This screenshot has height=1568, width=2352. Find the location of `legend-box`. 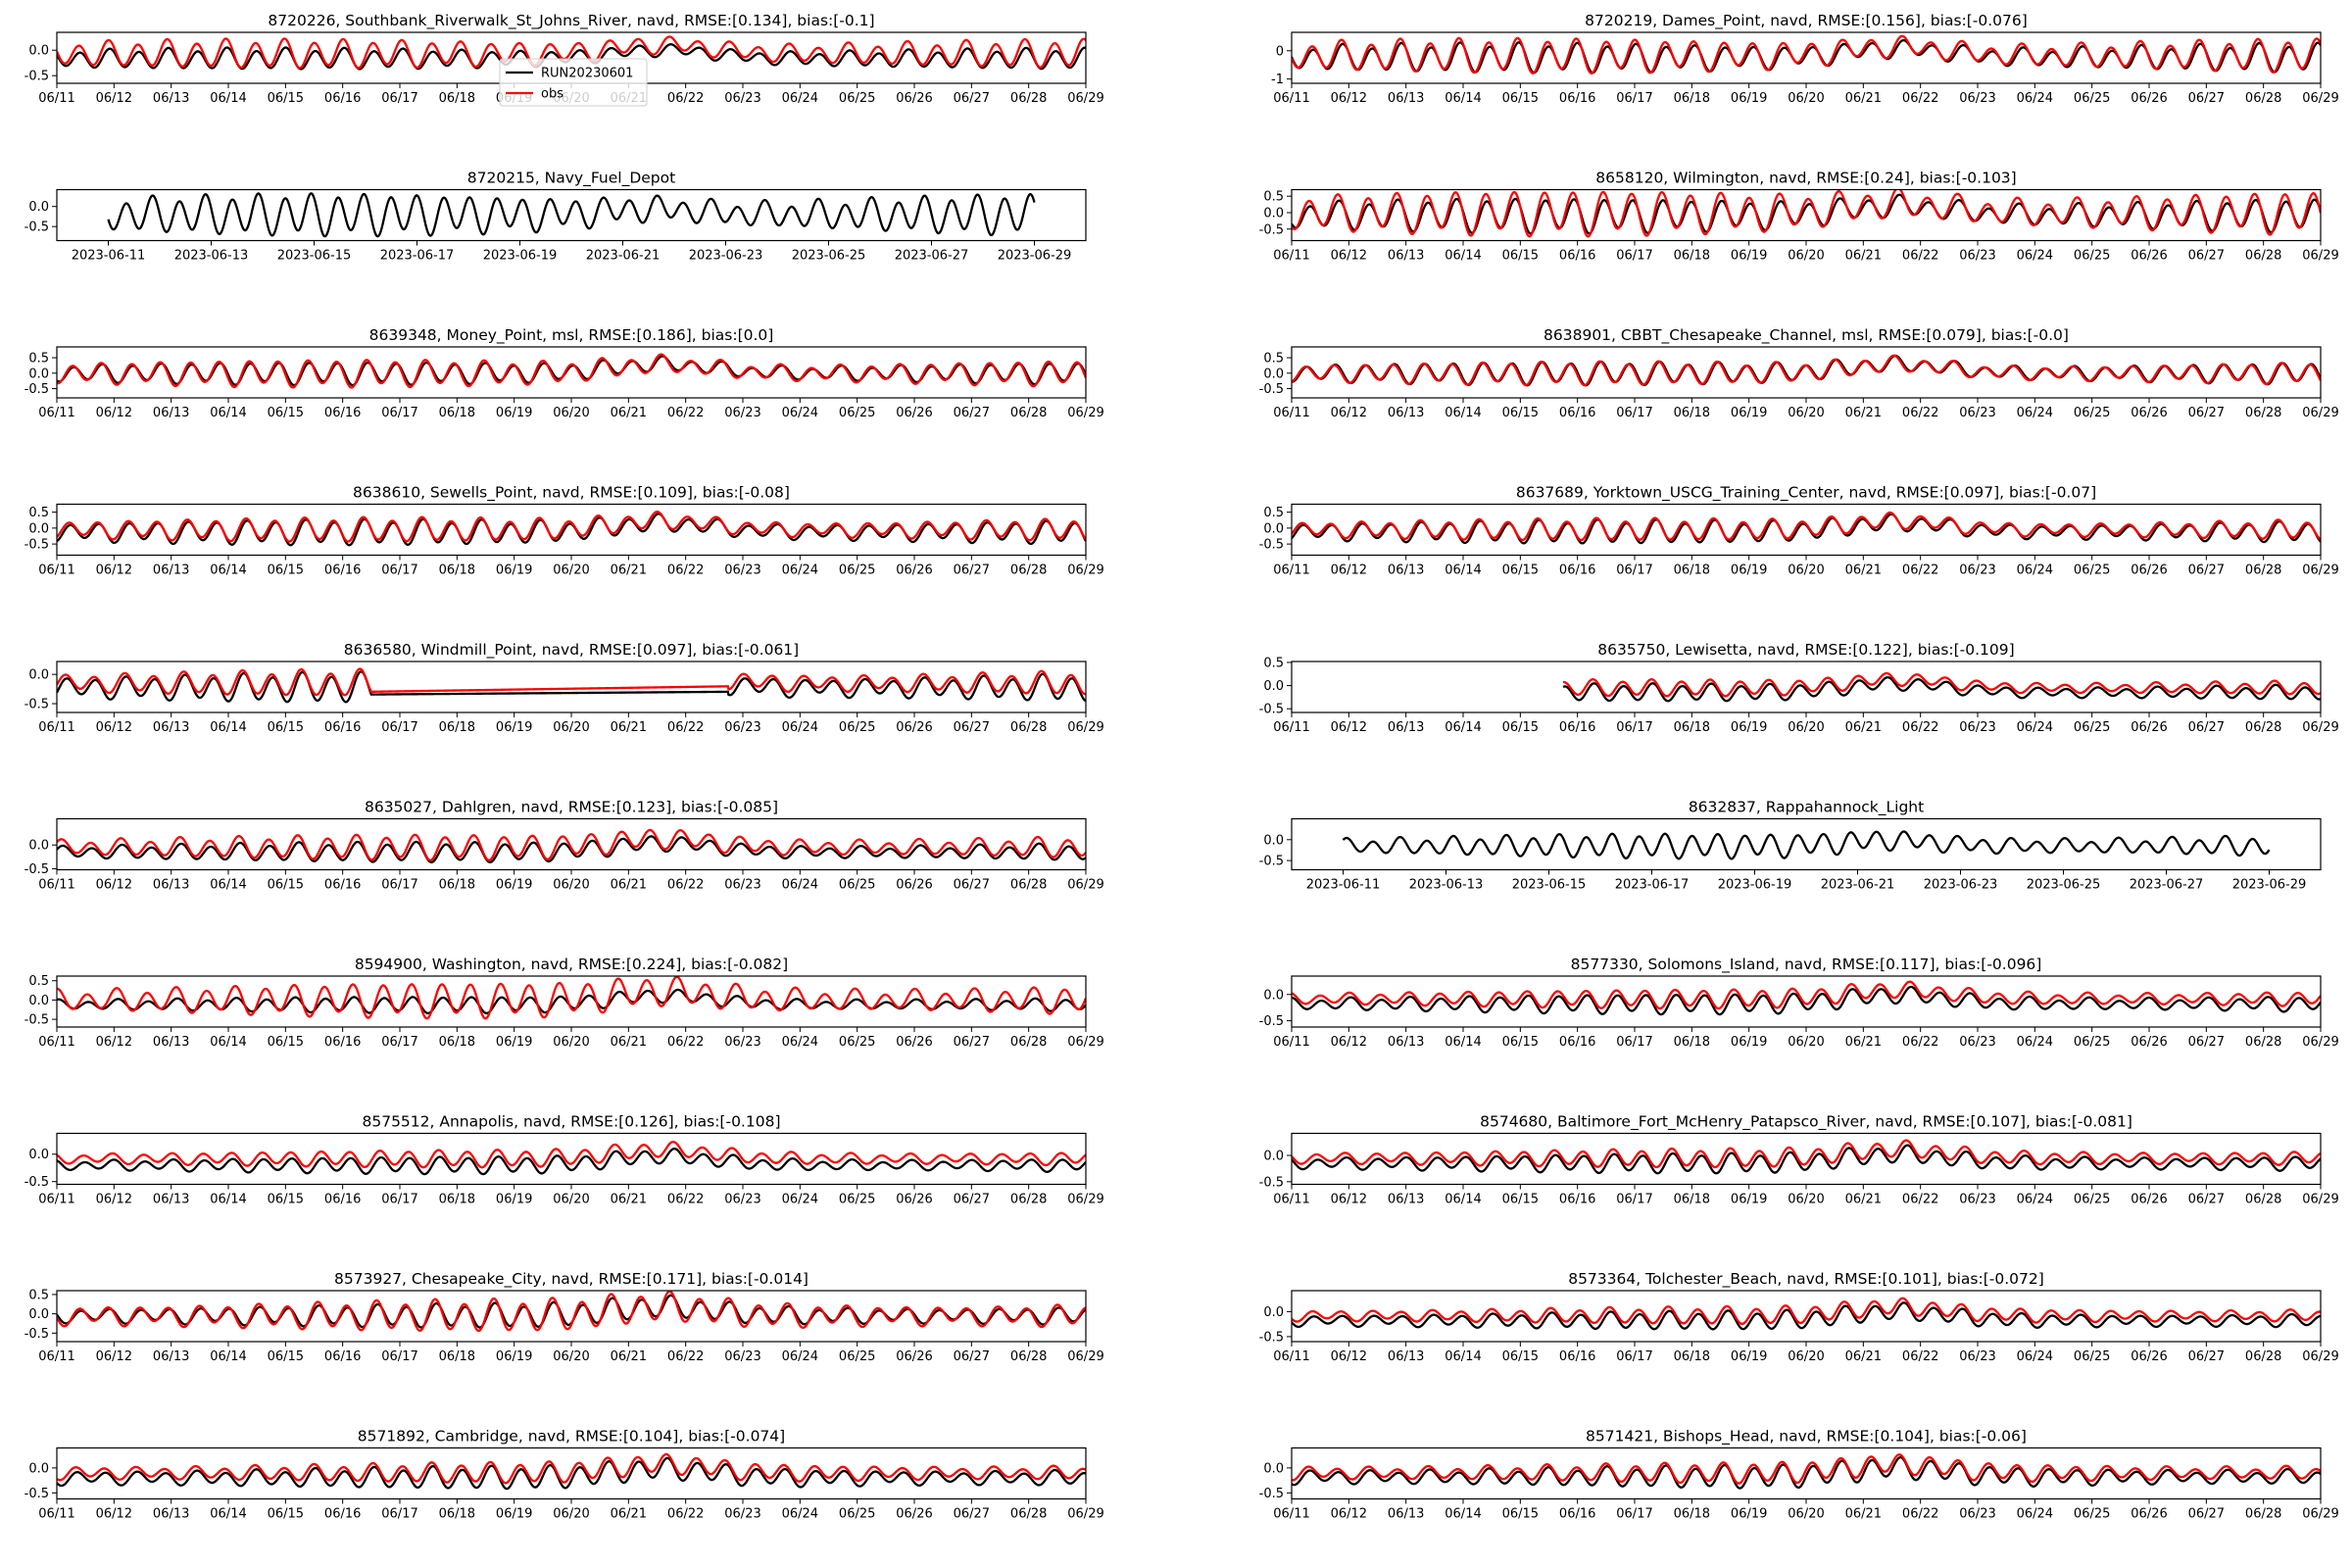

legend-box is located at coordinates (573, 82).